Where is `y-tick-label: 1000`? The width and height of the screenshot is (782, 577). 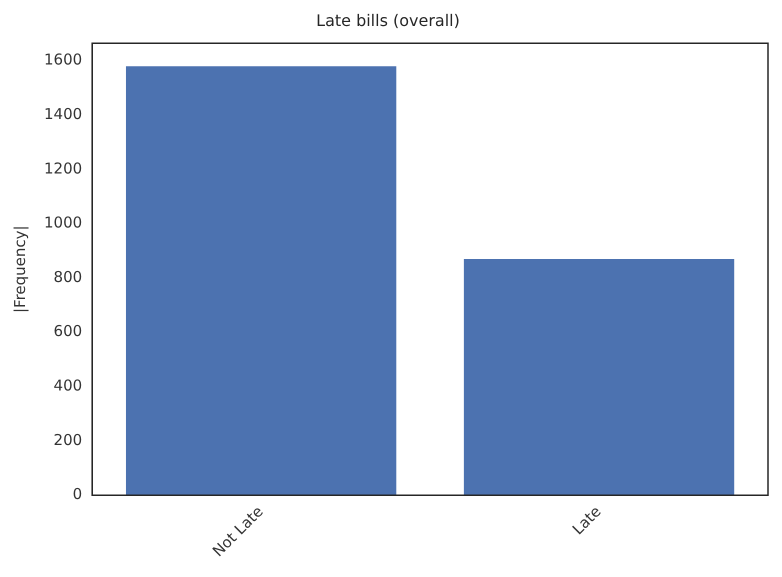
y-tick-label: 1000 is located at coordinates (63, 223).